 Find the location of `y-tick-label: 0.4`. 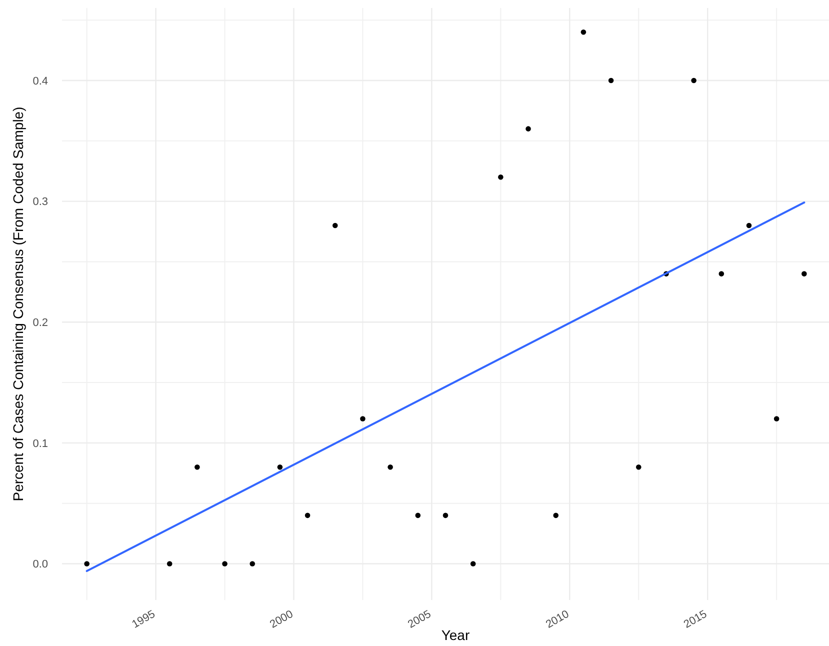

y-tick-label: 0.4 is located at coordinates (40, 81).